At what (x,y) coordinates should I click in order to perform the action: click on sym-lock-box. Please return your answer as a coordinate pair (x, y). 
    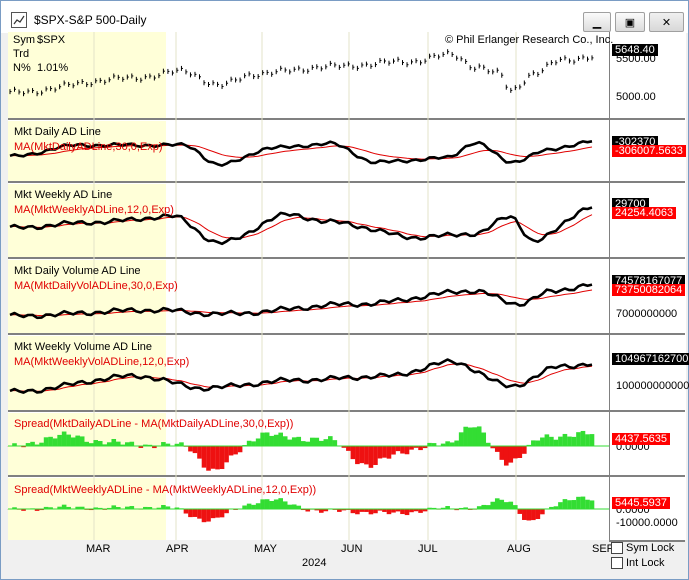
    Looking at the image, I should click on (617, 548).